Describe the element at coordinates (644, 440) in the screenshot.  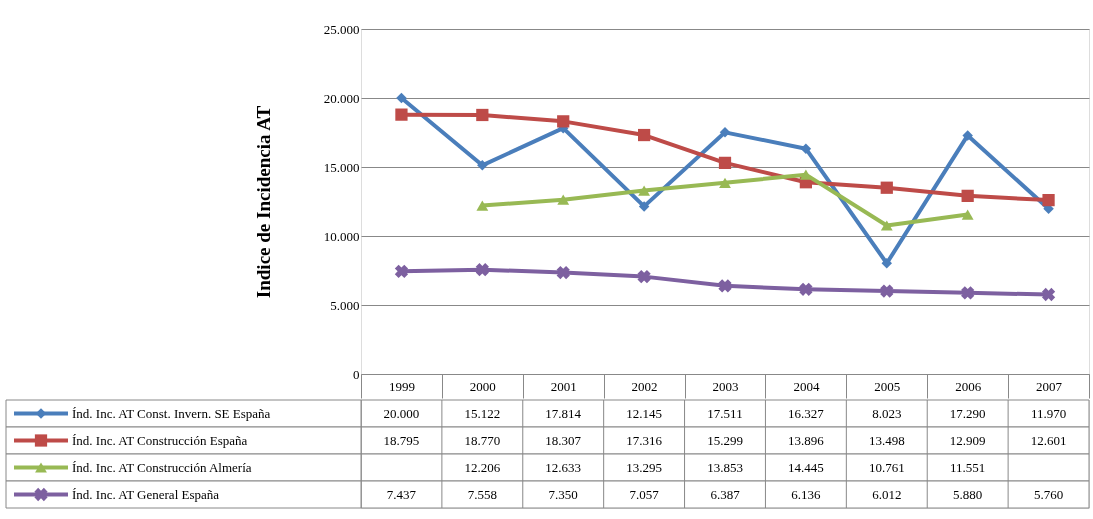
I see `data-label: 17.316` at that location.